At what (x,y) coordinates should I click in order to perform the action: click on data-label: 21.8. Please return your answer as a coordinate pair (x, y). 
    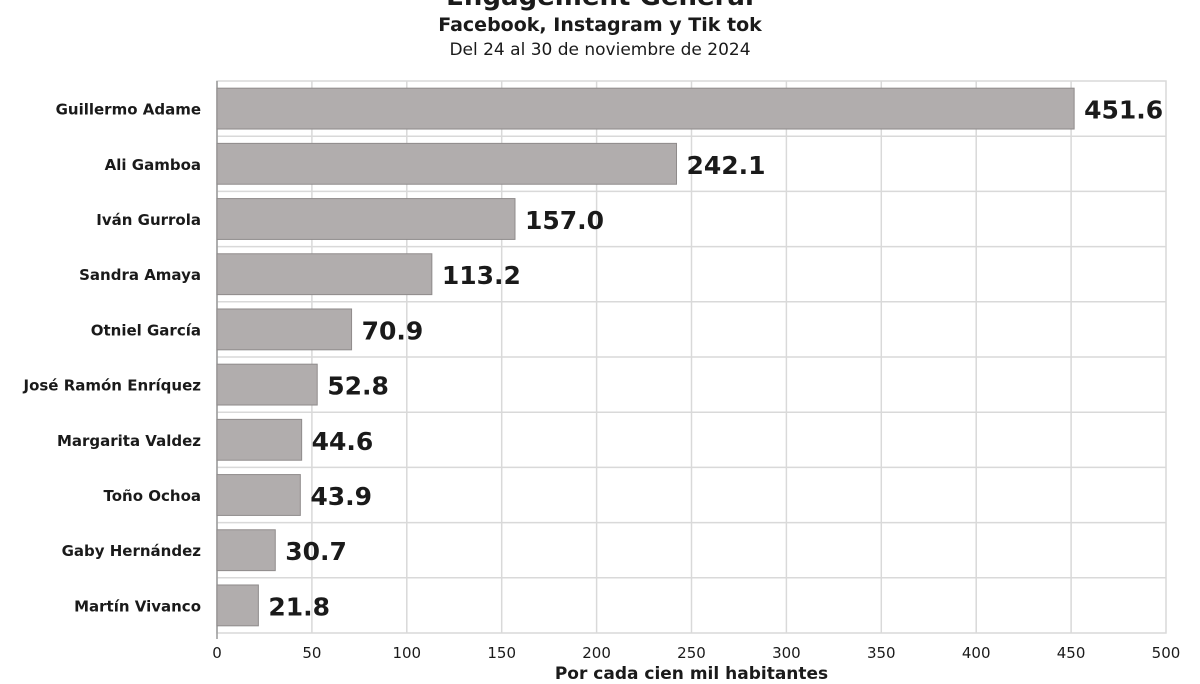
    Looking at the image, I should click on (299, 606).